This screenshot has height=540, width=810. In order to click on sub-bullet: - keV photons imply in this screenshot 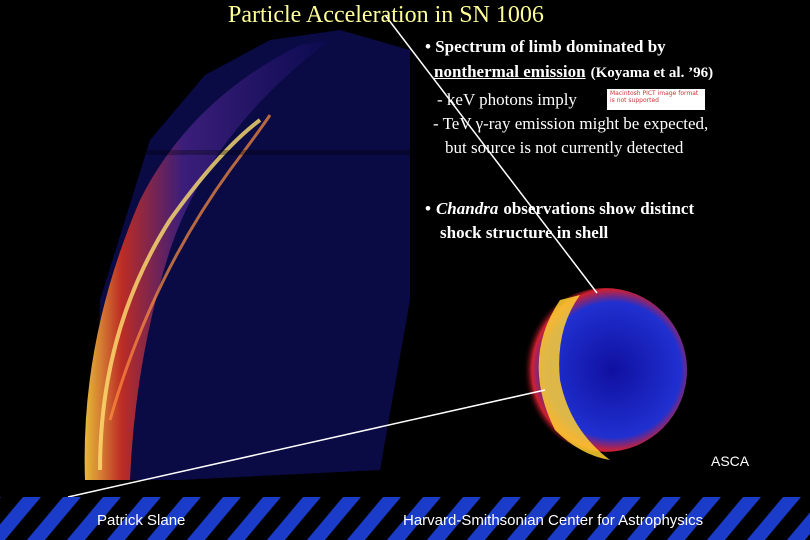, I will do `click(507, 99)`.